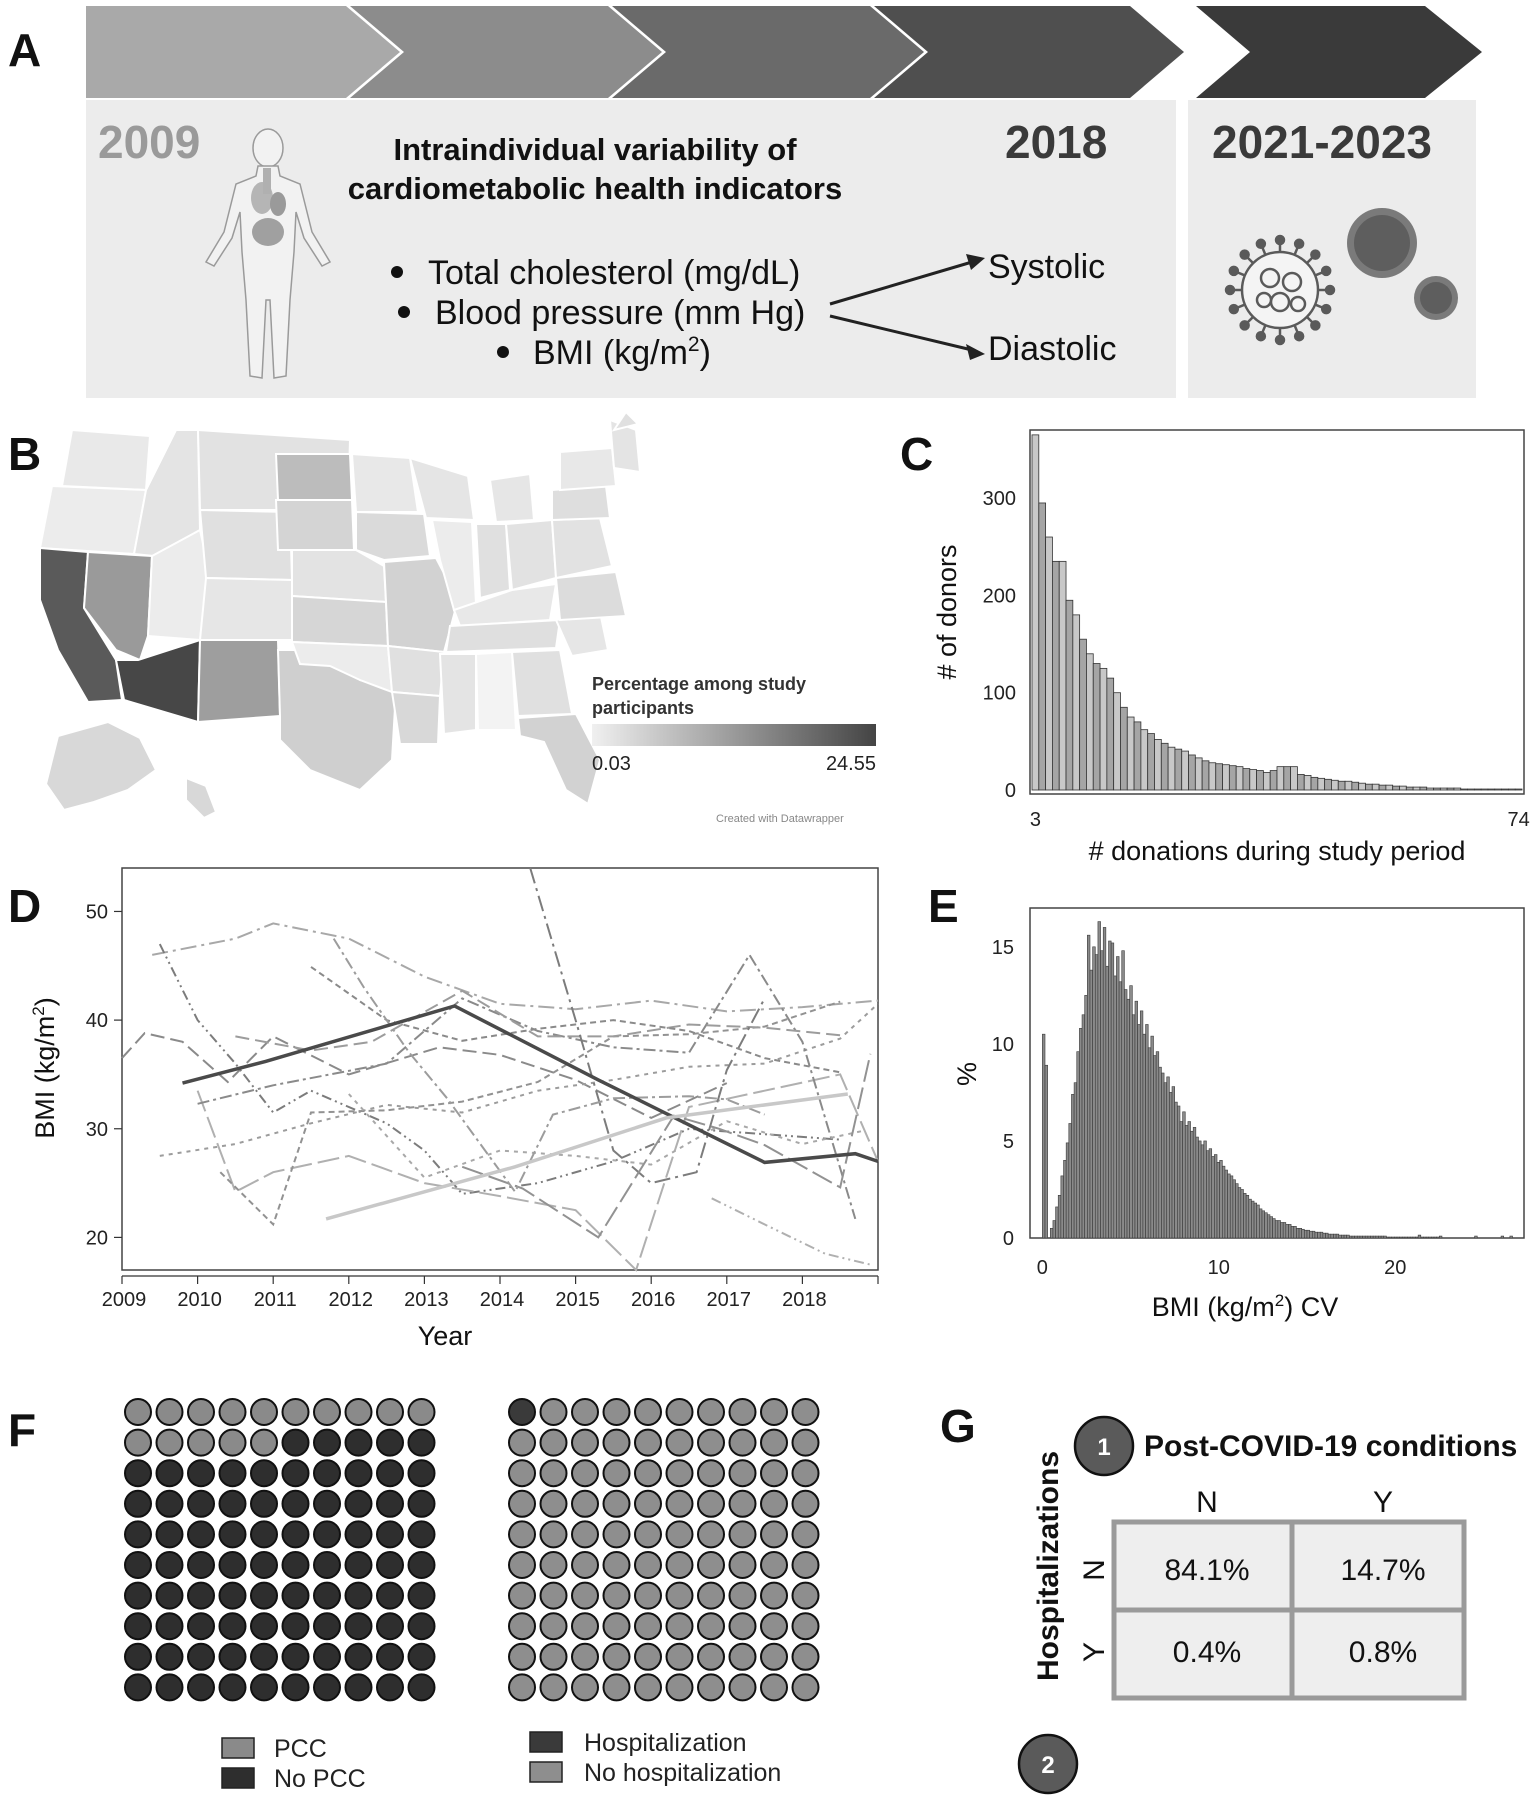 The height and width of the screenshot is (1800, 1535). Describe the element at coordinates (1518, 820) in the screenshot. I see `x-tick-label: 74` at that location.